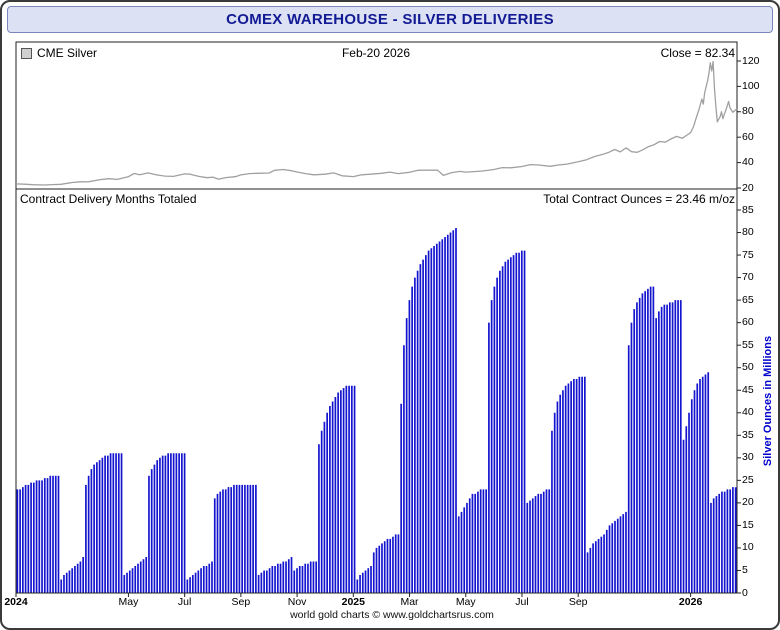 The width and height of the screenshot is (780, 630). I want to click on close-value-label: Close = 82.34, so click(697, 53).